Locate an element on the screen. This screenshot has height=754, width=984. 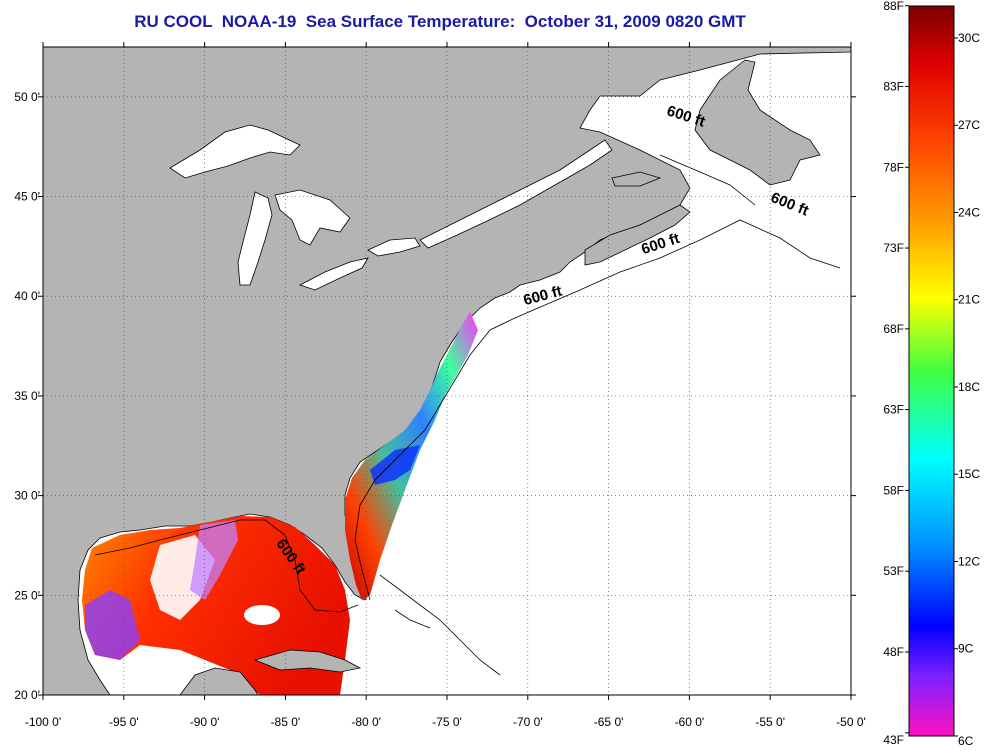
lon-tick-label: -55 0' is located at coordinates (770, 722).